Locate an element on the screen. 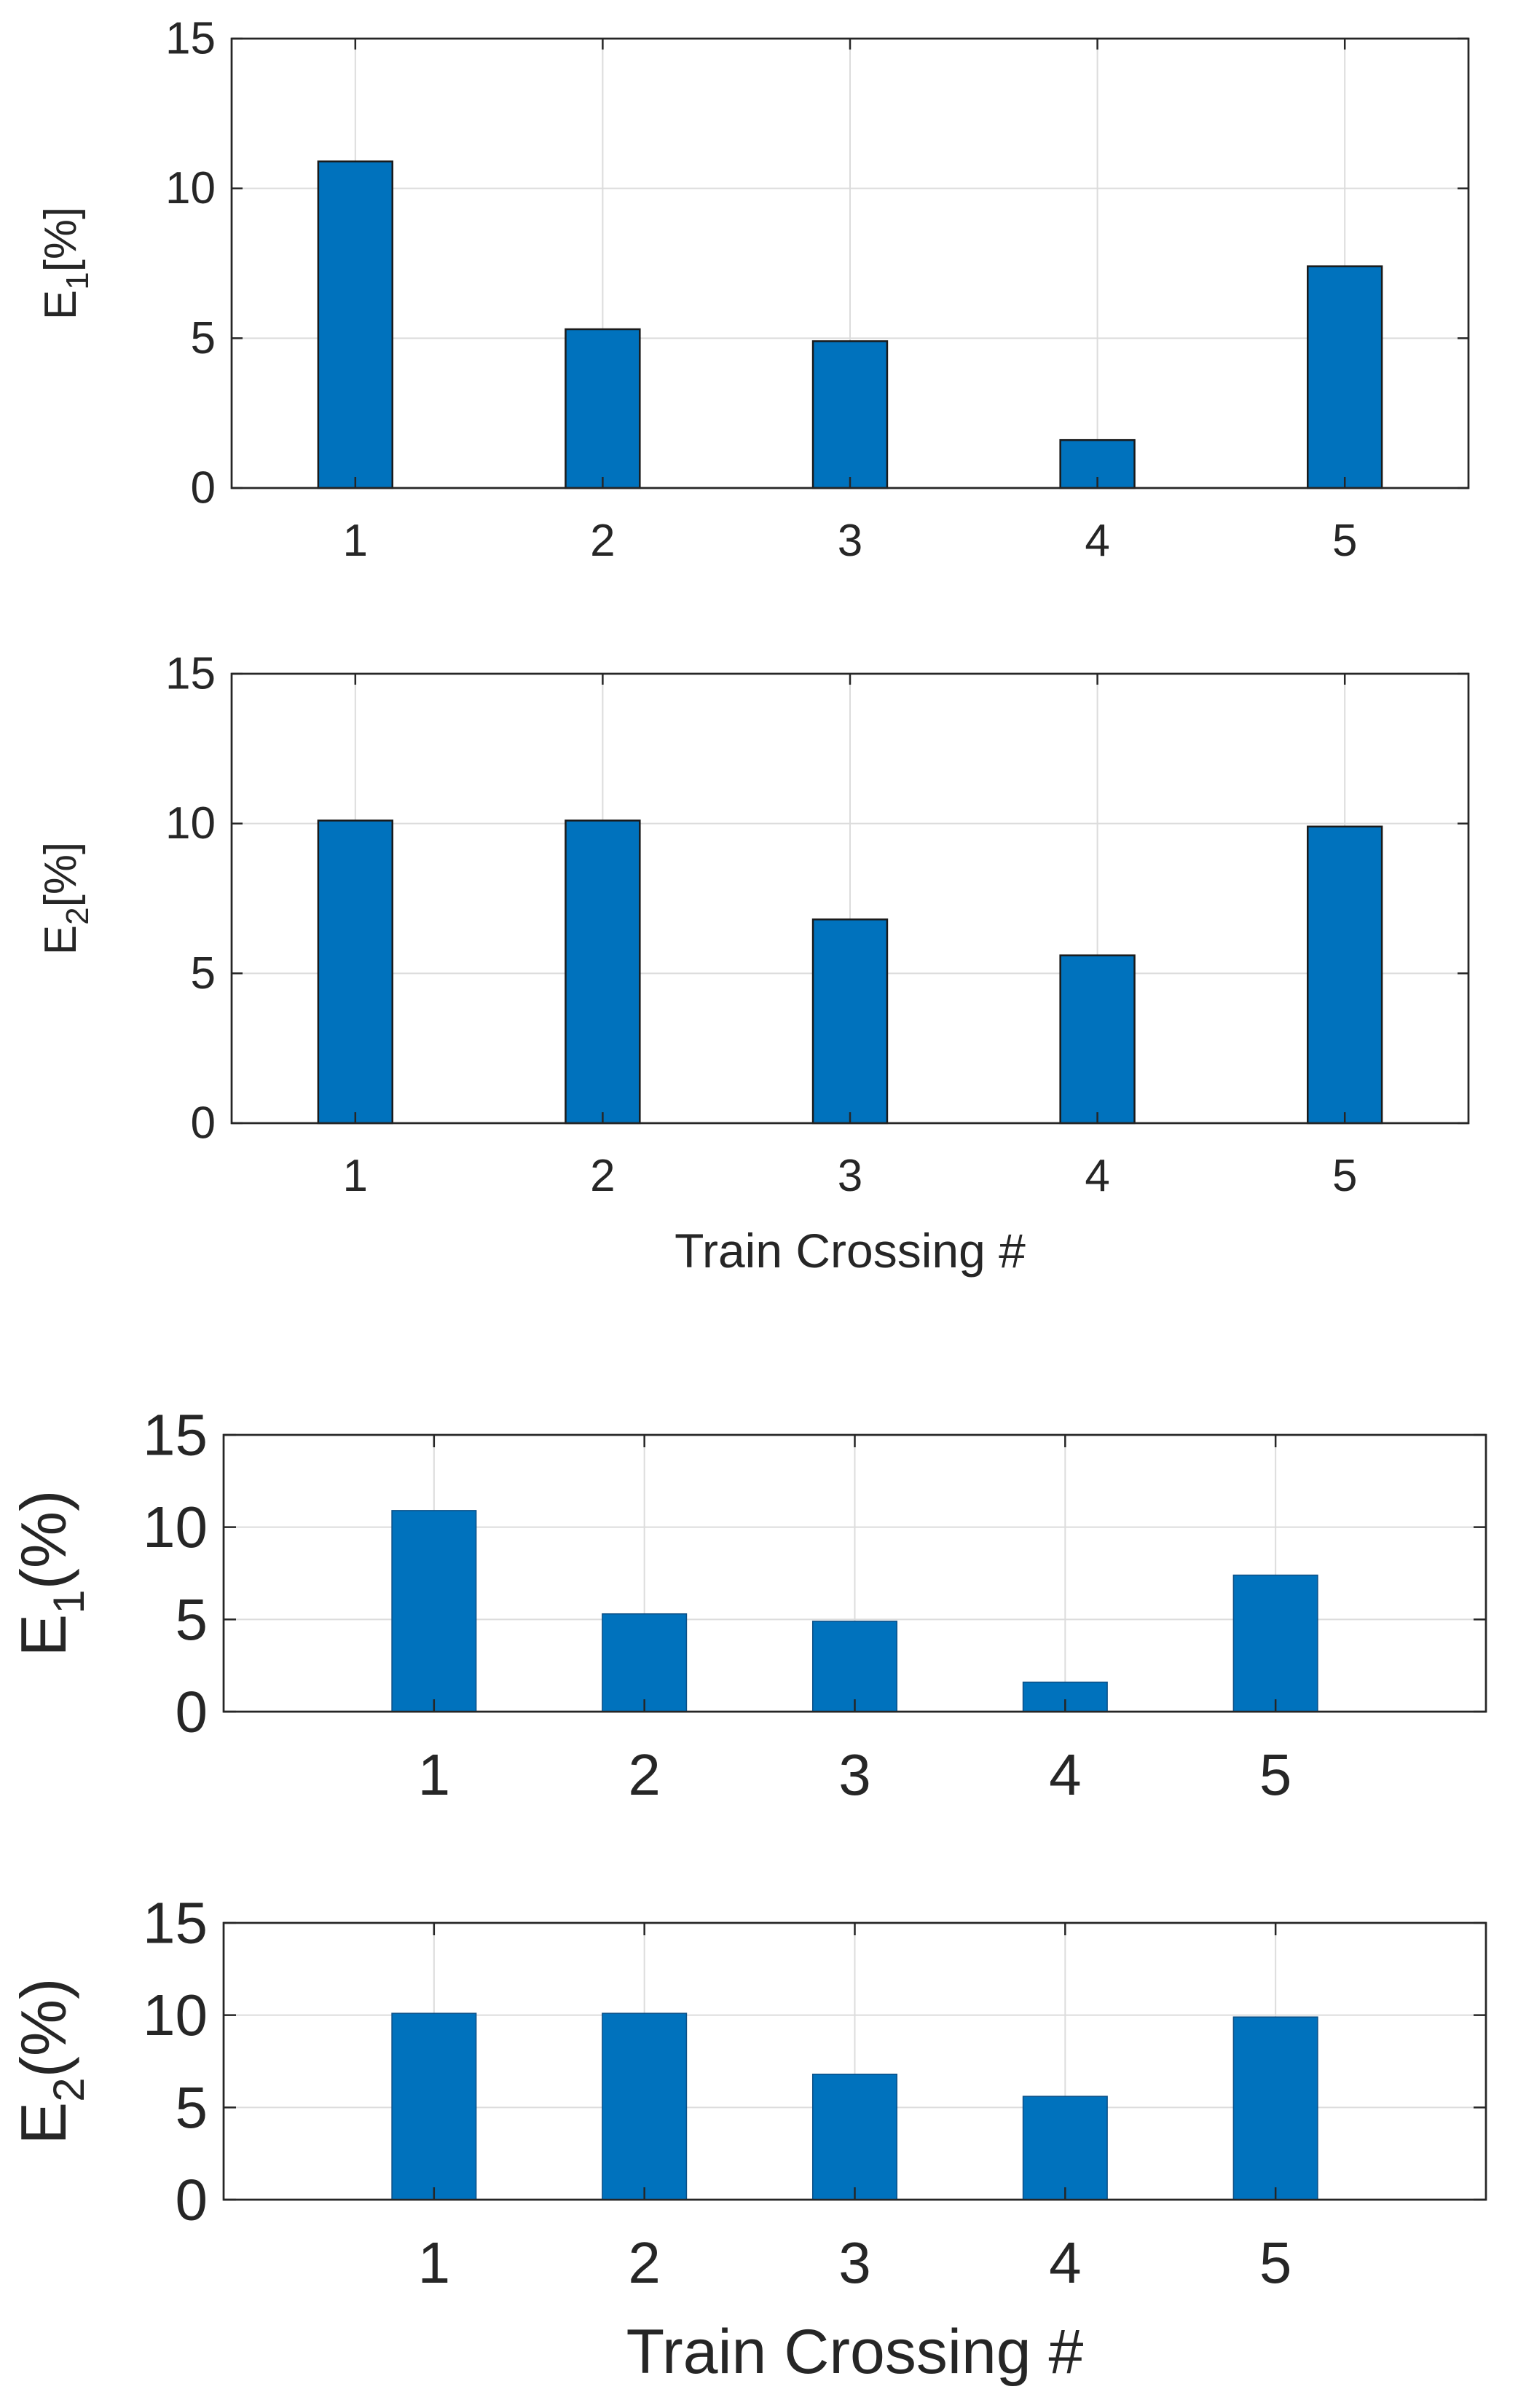  y-axis-label: E2(%) is located at coordinates (50, 2061).